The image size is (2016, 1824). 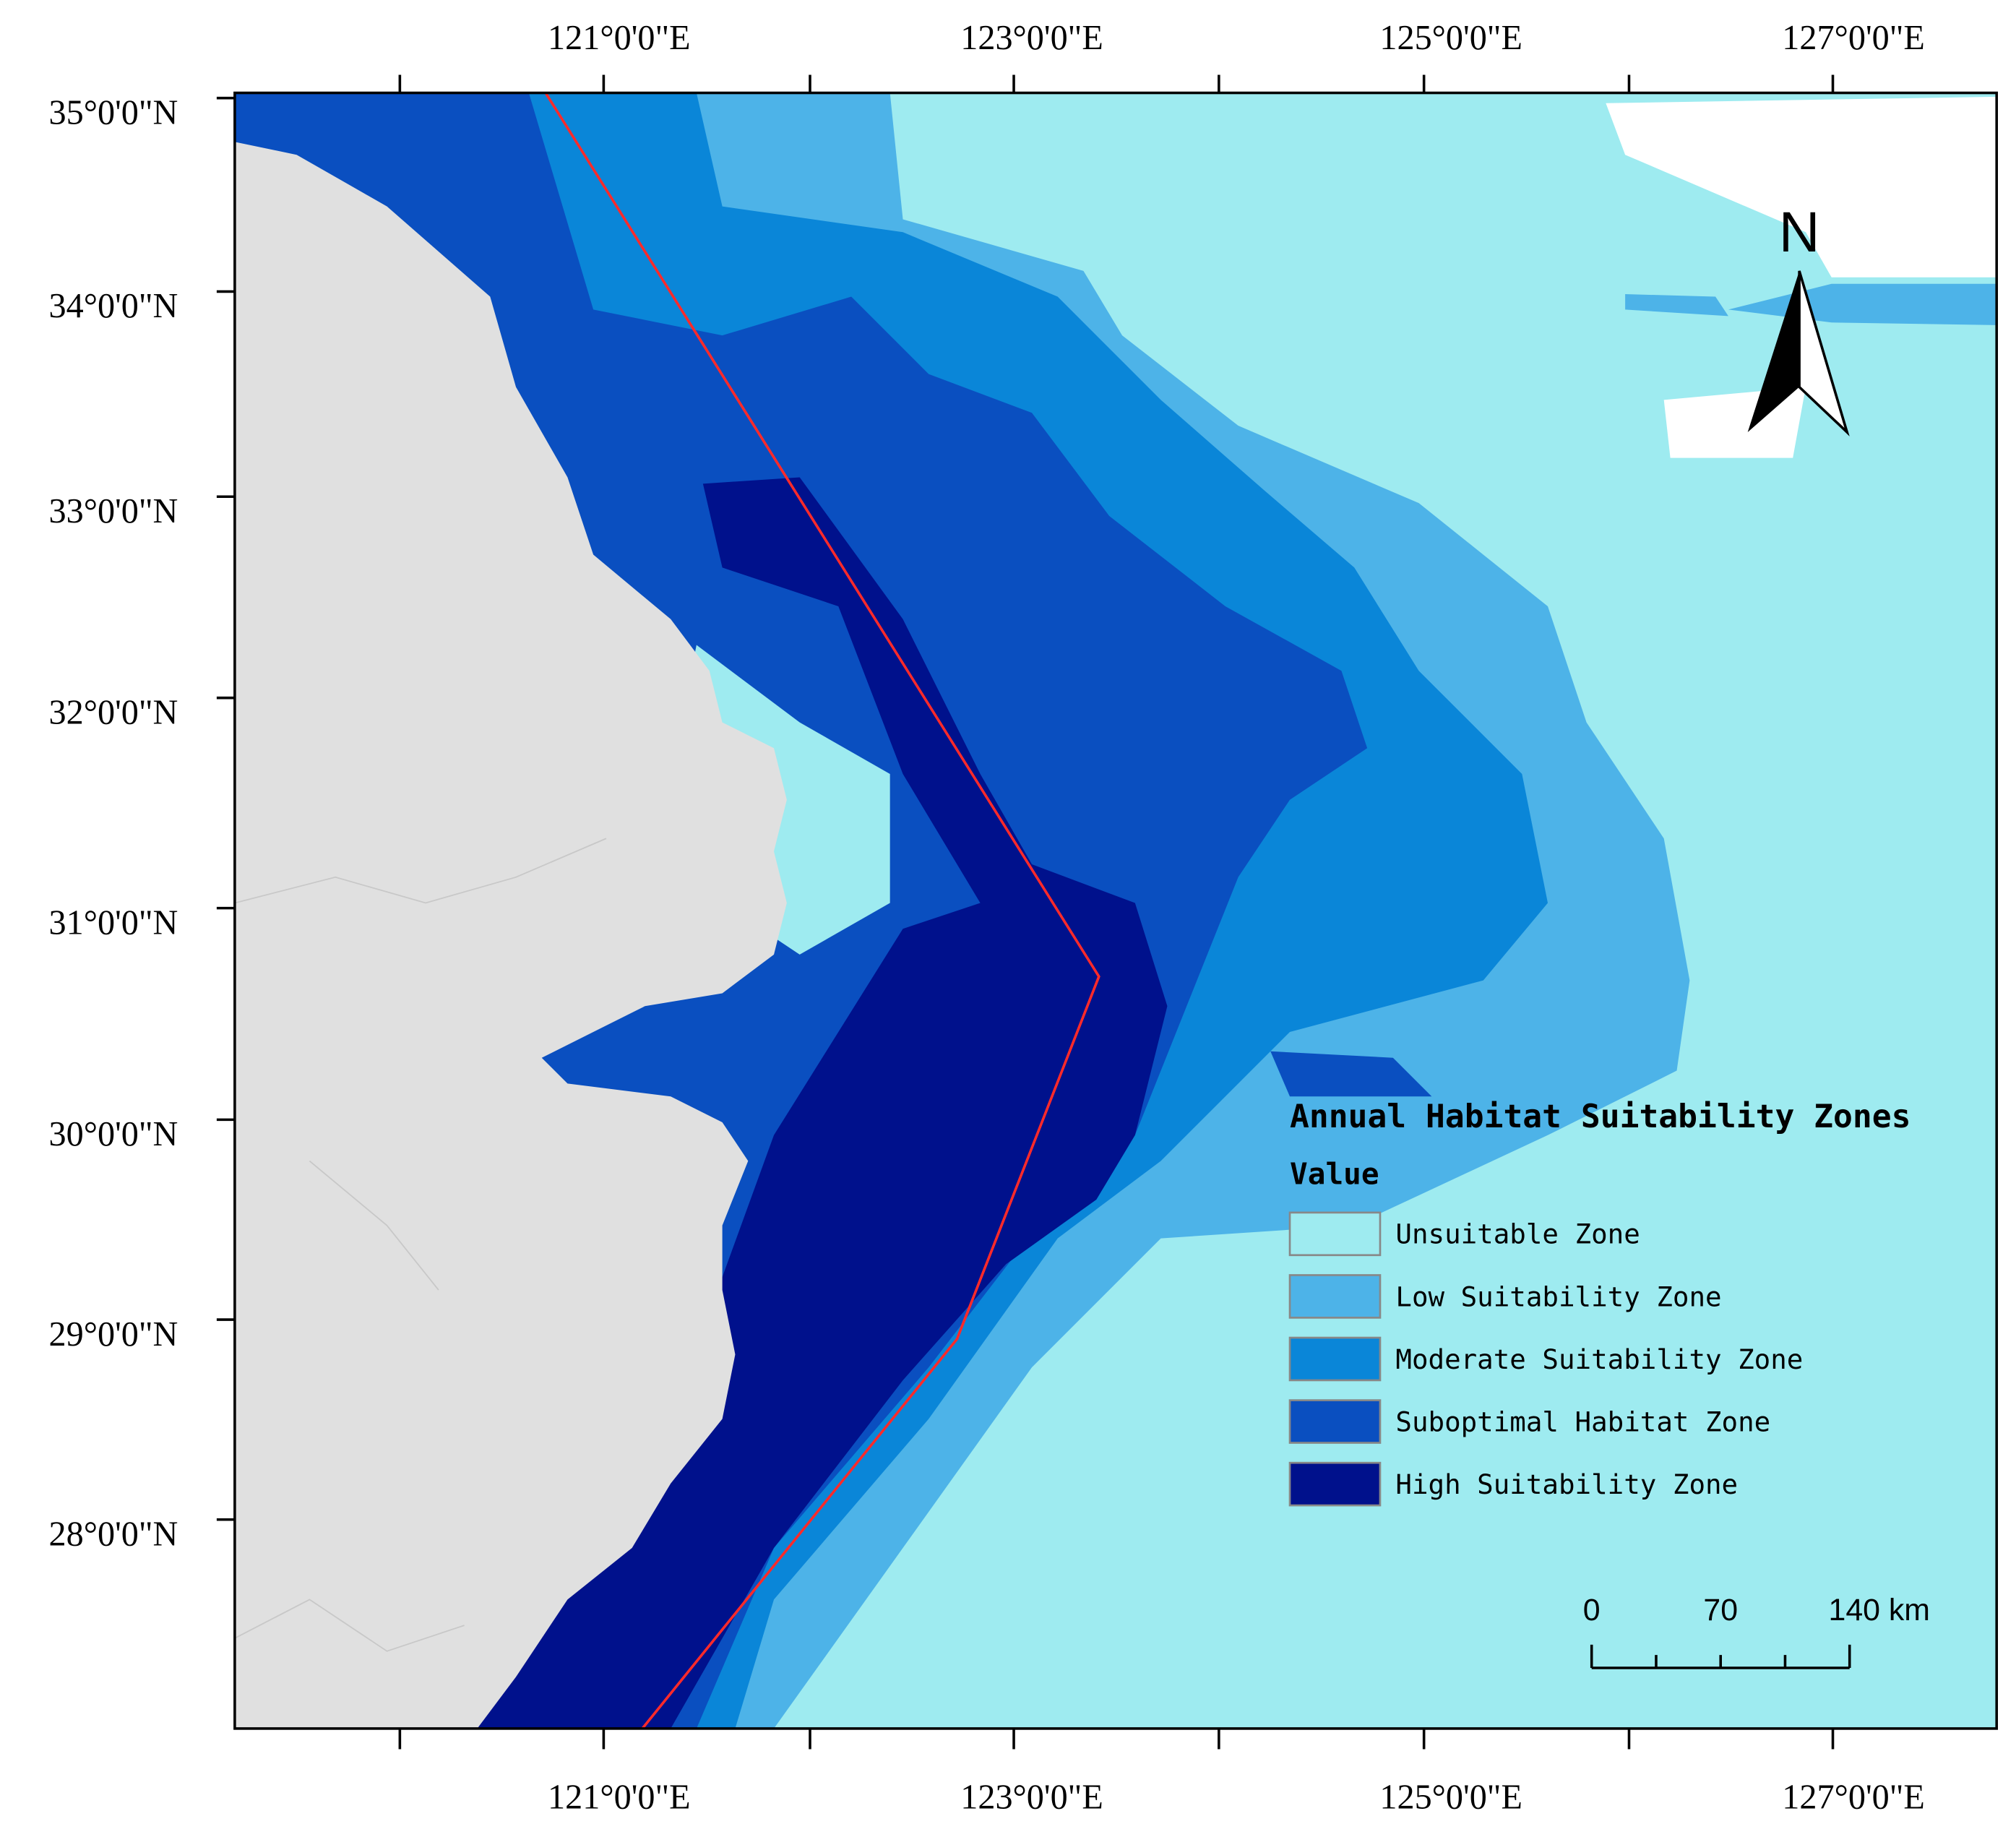 I want to click on lat-label: 35°0'0"N, so click(x=113, y=112).